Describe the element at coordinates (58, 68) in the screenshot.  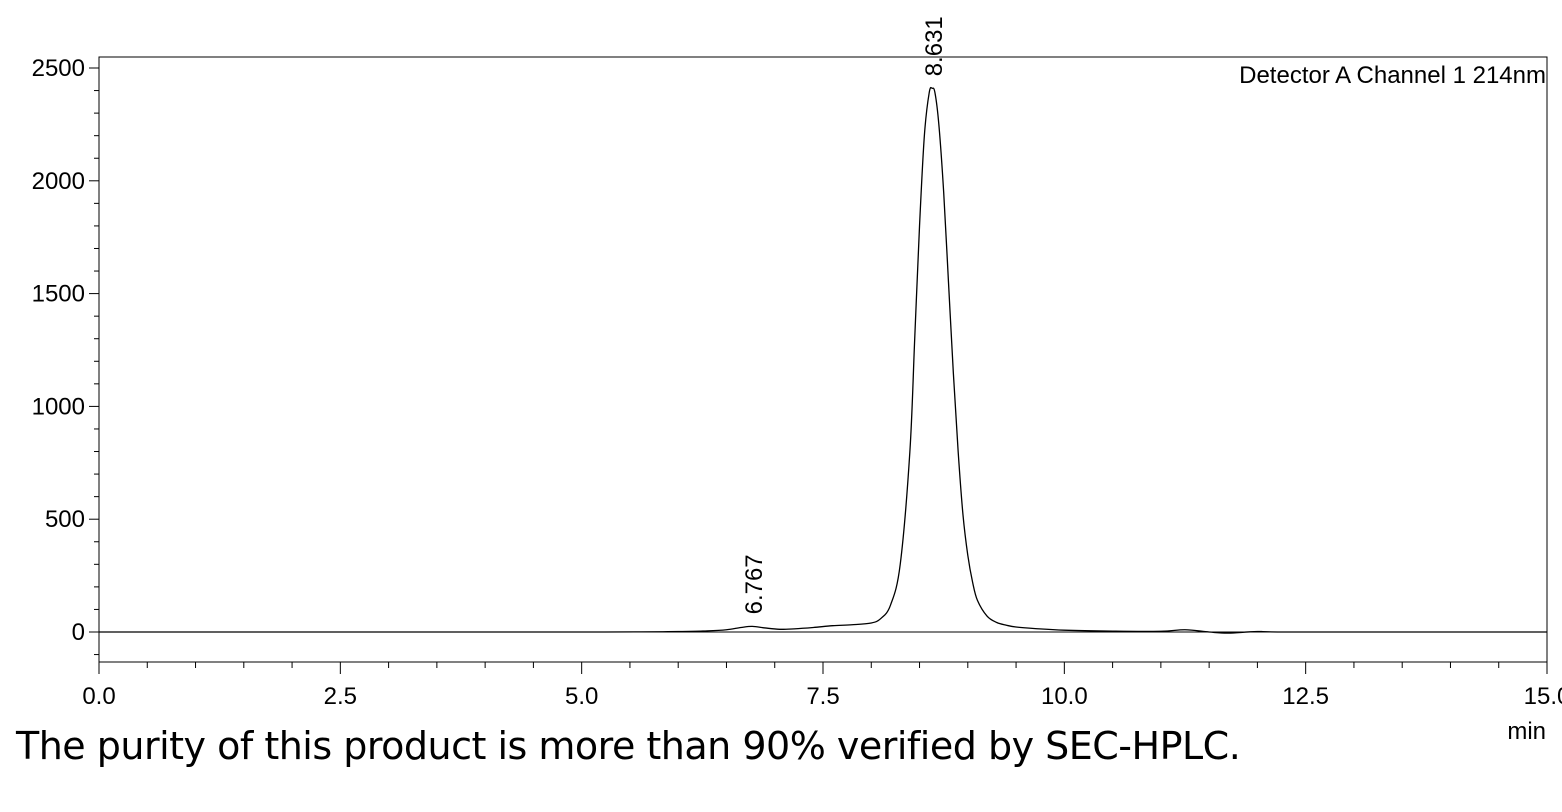
I see `y-tick-label: 2500` at that location.